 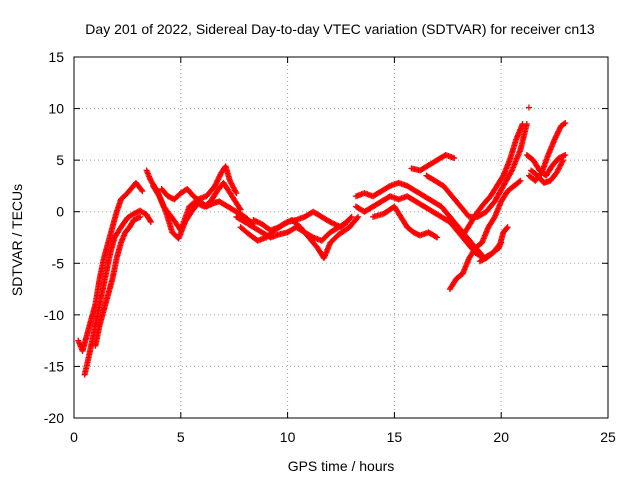 I want to click on x-tick-label: 15, so click(x=395, y=437).